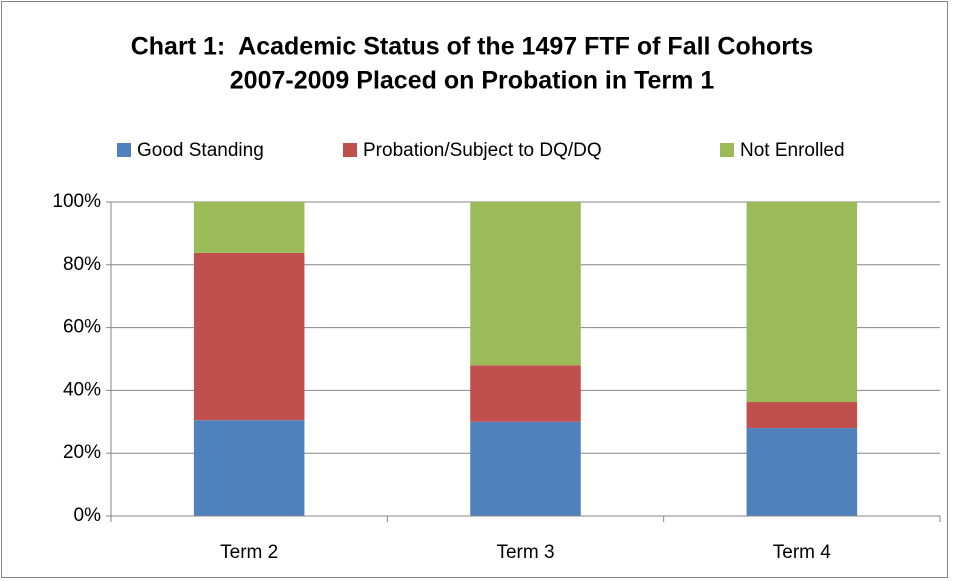 Image resolution: width=956 pixels, height=581 pixels. I want to click on legend-label: Probation/Subject to DQ/DQ, so click(482, 150).